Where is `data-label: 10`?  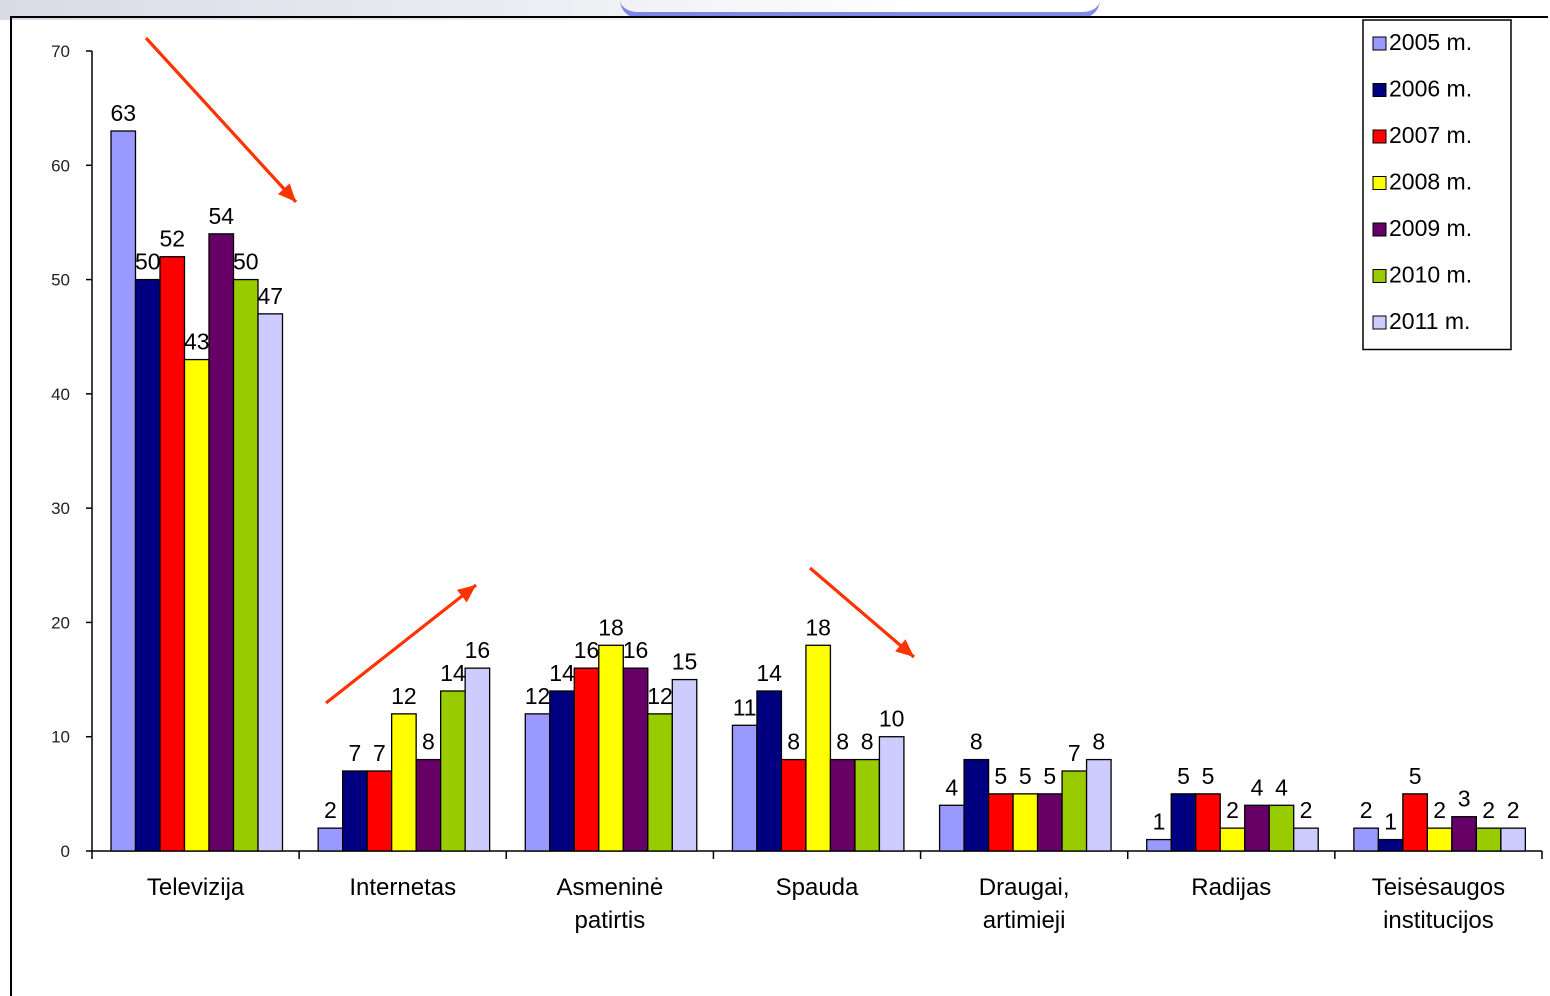
data-label: 10 is located at coordinates (892, 719).